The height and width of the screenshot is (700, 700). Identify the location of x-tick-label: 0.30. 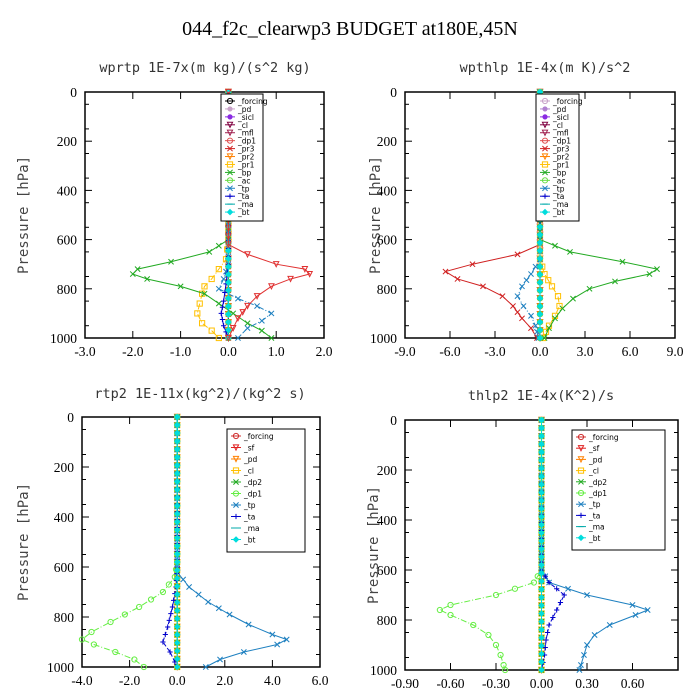
(587, 683).